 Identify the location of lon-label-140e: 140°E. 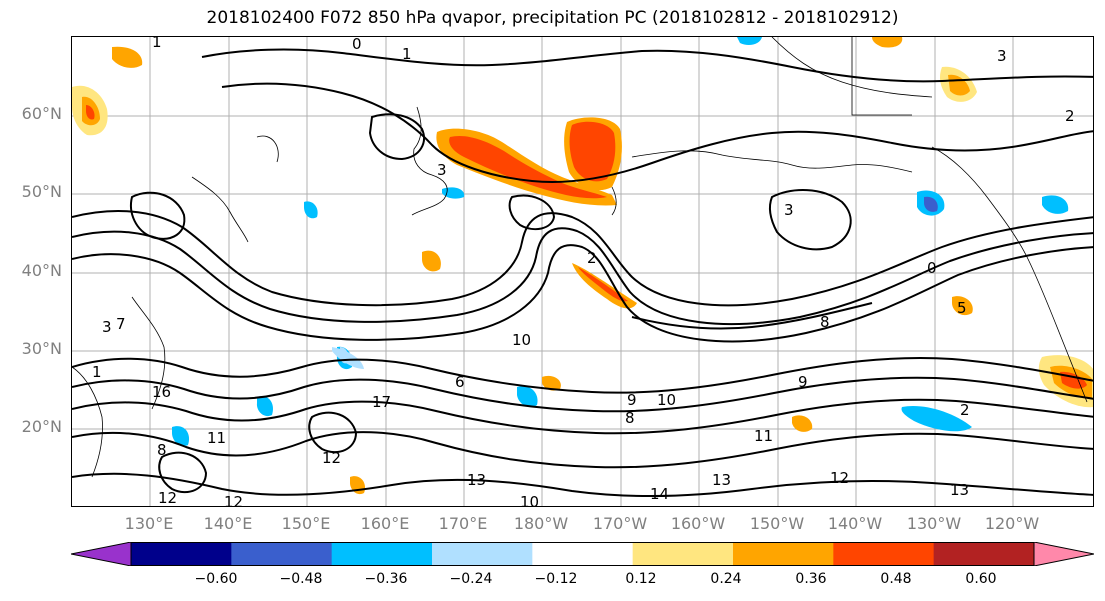
(228, 523).